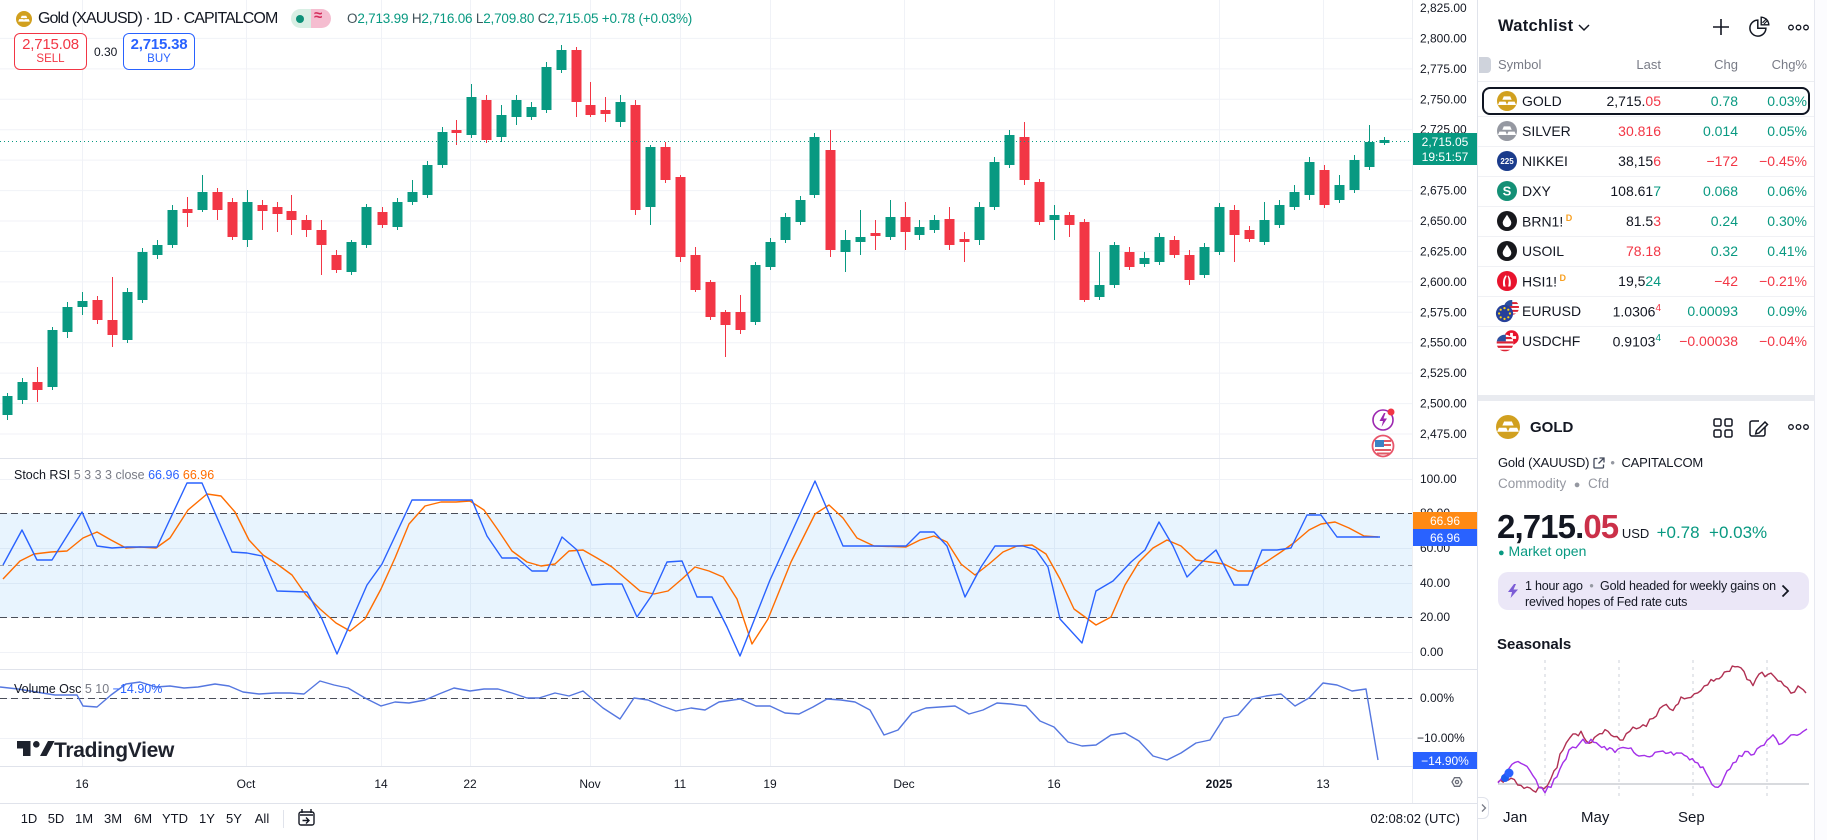  I want to click on svg-text: 1M, so click(84, 818).